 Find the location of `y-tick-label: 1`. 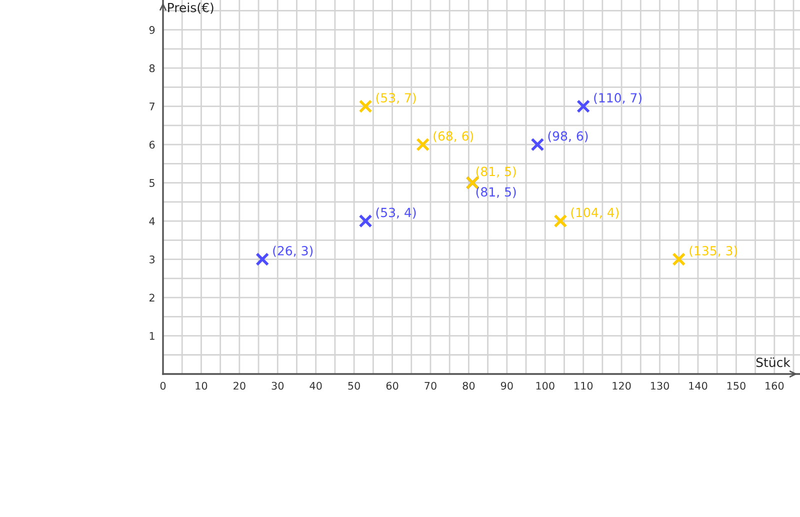

y-tick-label: 1 is located at coordinates (152, 336).